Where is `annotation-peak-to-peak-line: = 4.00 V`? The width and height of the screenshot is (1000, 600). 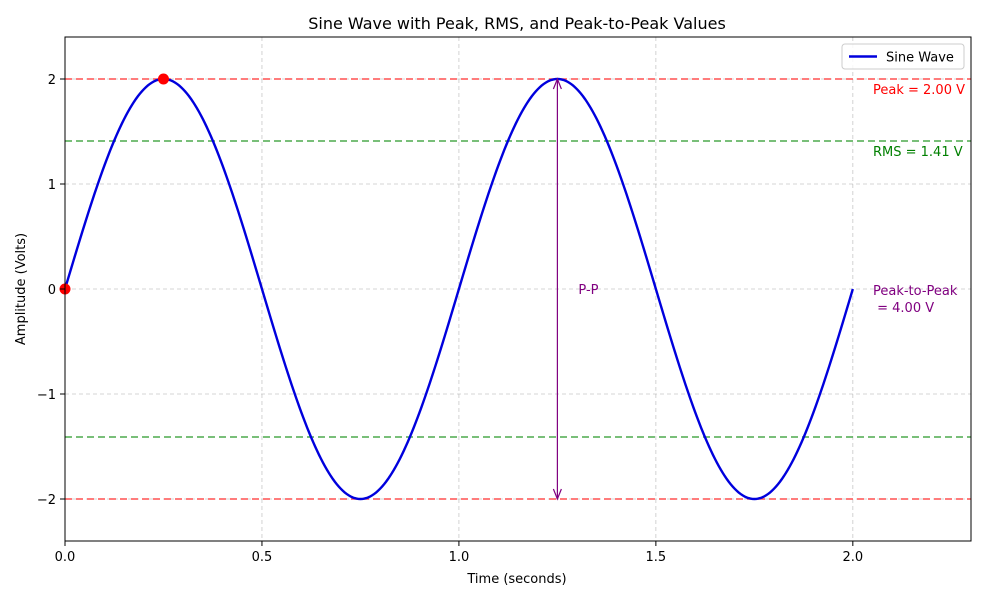 annotation-peak-to-peak-line: = 4.00 V is located at coordinates (903, 308).